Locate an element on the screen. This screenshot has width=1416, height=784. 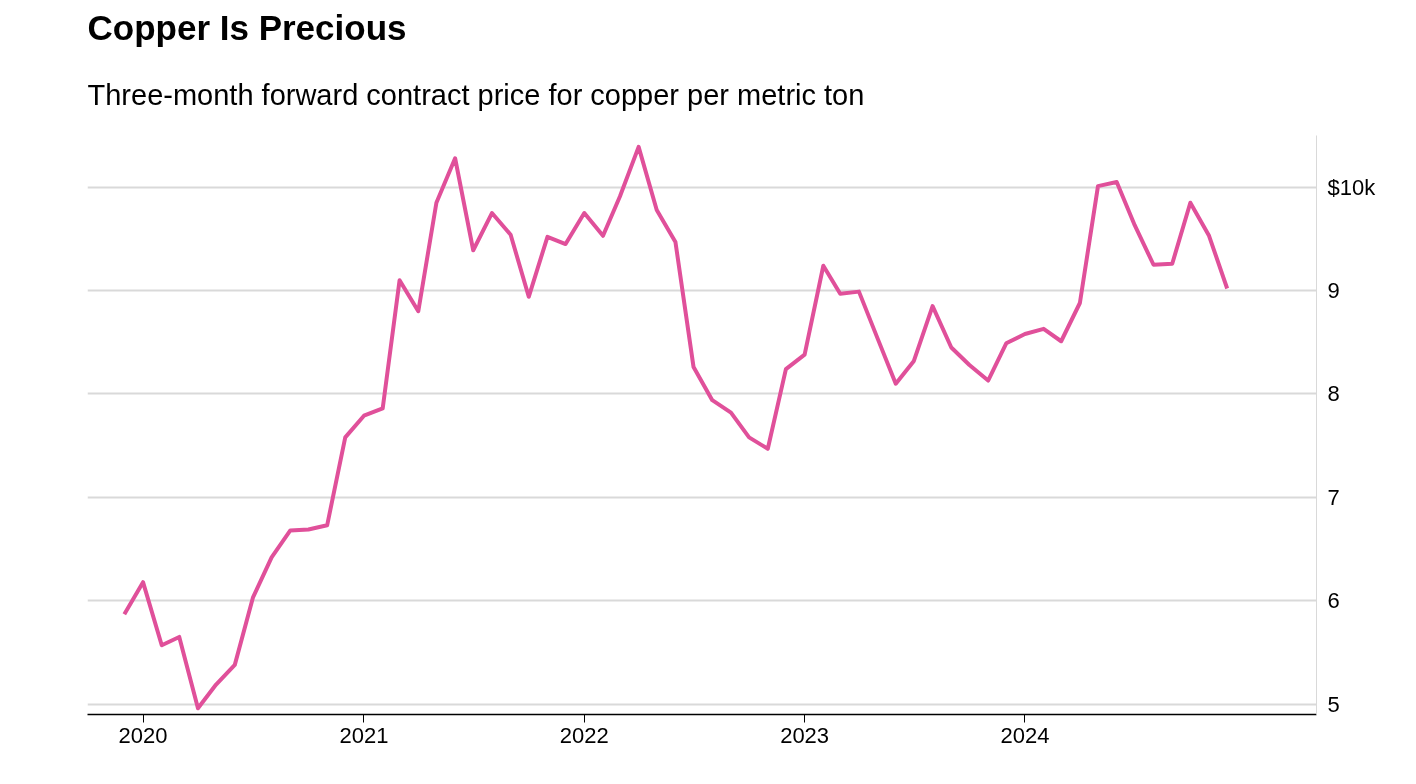
y-tick-label: 8 is located at coordinates (1333, 394).